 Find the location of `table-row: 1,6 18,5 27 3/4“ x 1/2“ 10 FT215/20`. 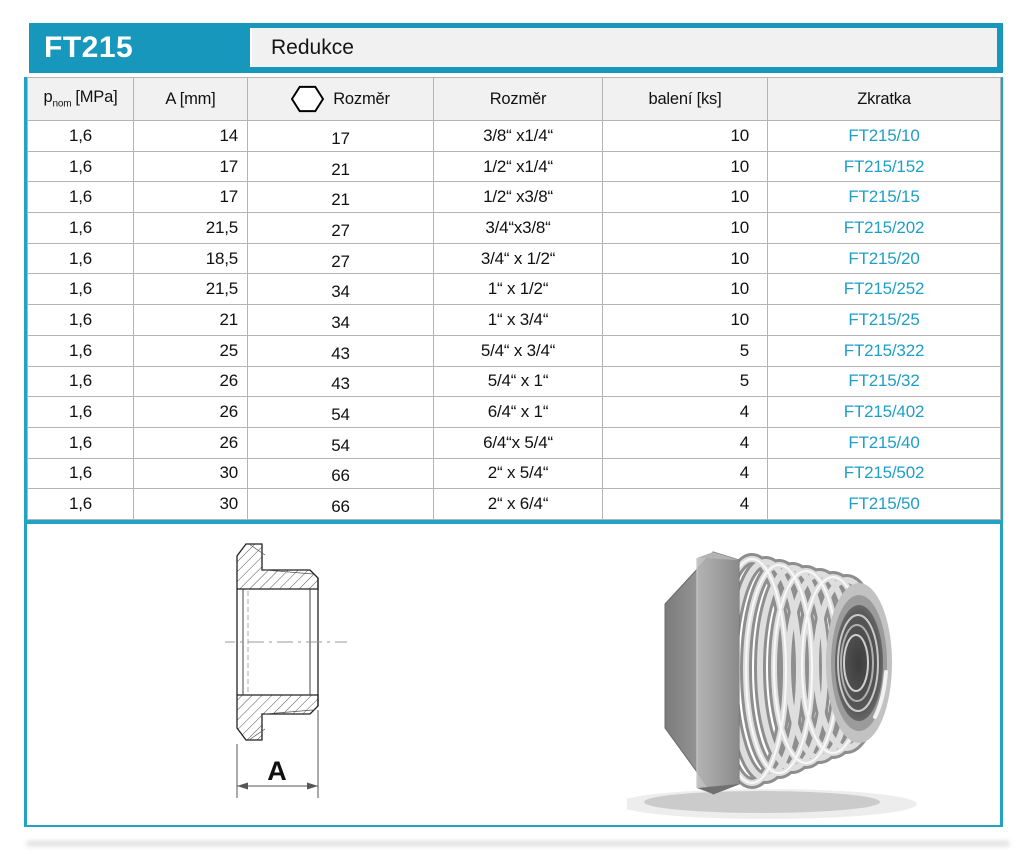

table-row: 1,6 18,5 27 3/4“ x 1/2“ 10 FT215/20 is located at coordinates (514, 258).